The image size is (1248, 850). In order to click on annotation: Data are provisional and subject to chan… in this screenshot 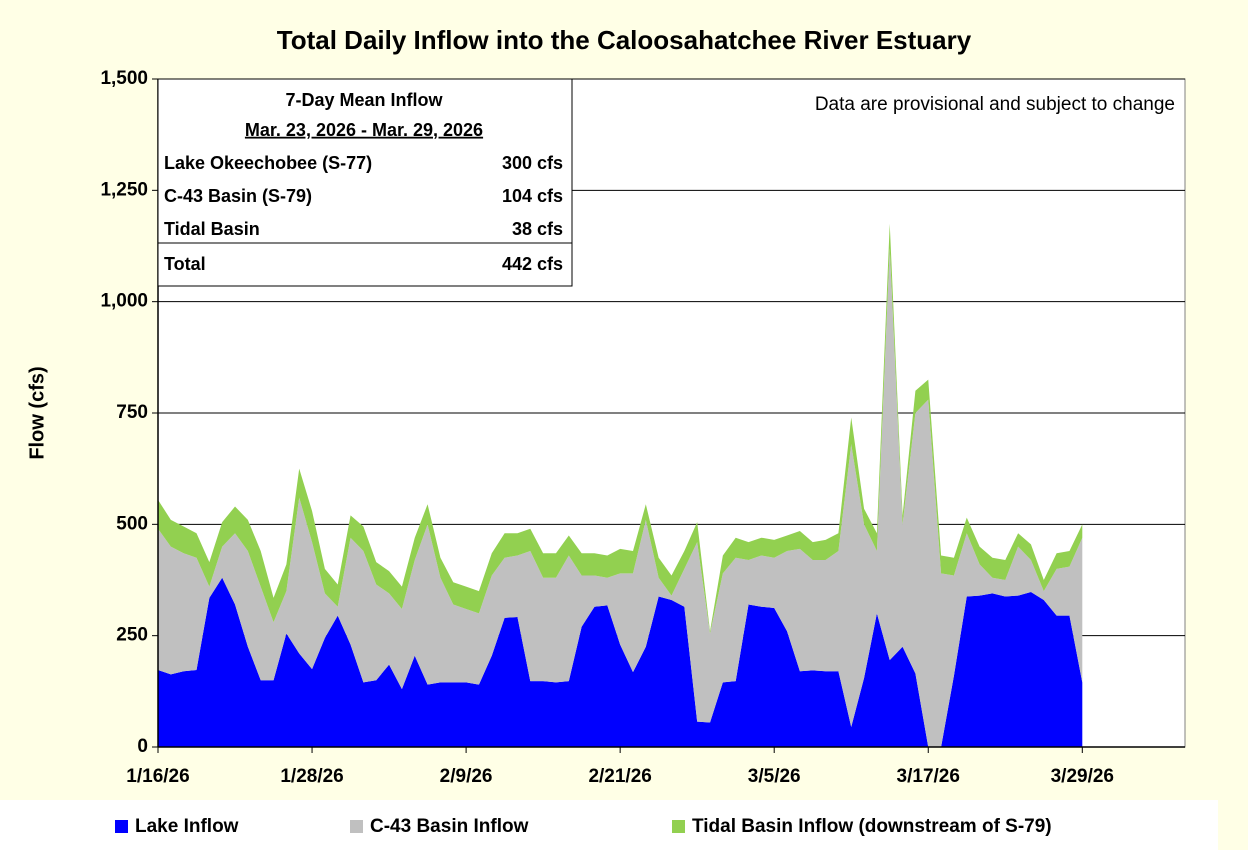, I will do `click(995, 104)`.